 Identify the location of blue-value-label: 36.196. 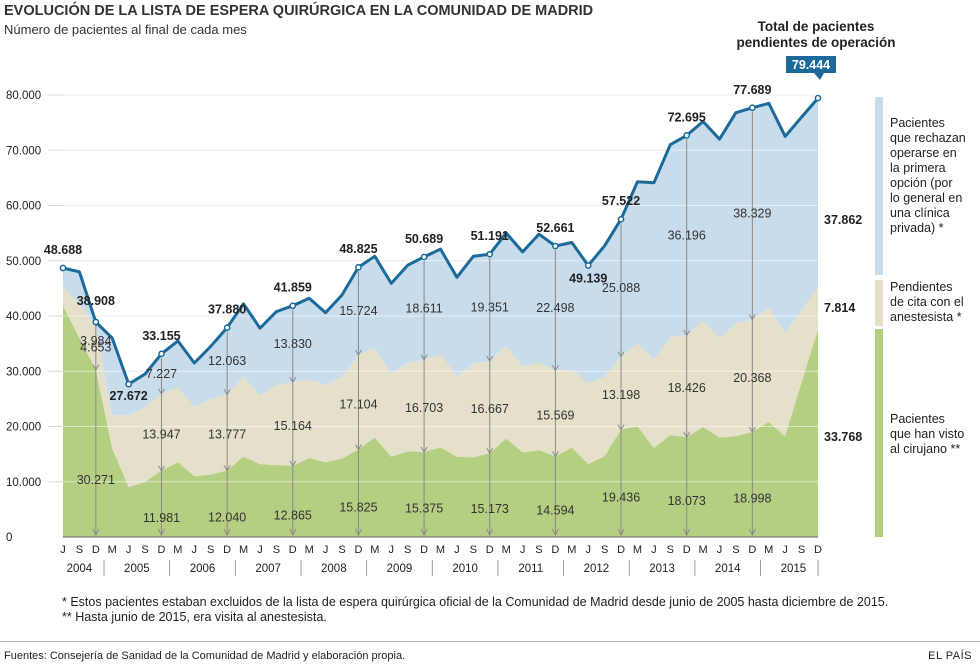
(687, 235).